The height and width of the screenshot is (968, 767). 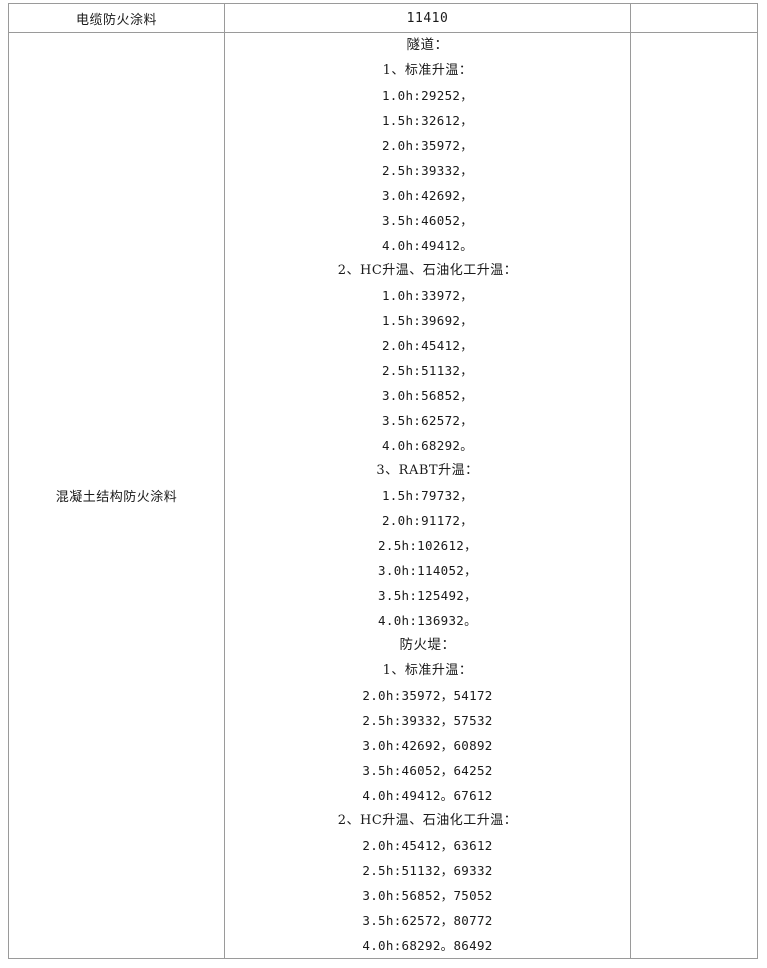 What do you see at coordinates (427, 570) in the screenshot?
I see `detail-line-data: 3.0h:114052，` at bounding box center [427, 570].